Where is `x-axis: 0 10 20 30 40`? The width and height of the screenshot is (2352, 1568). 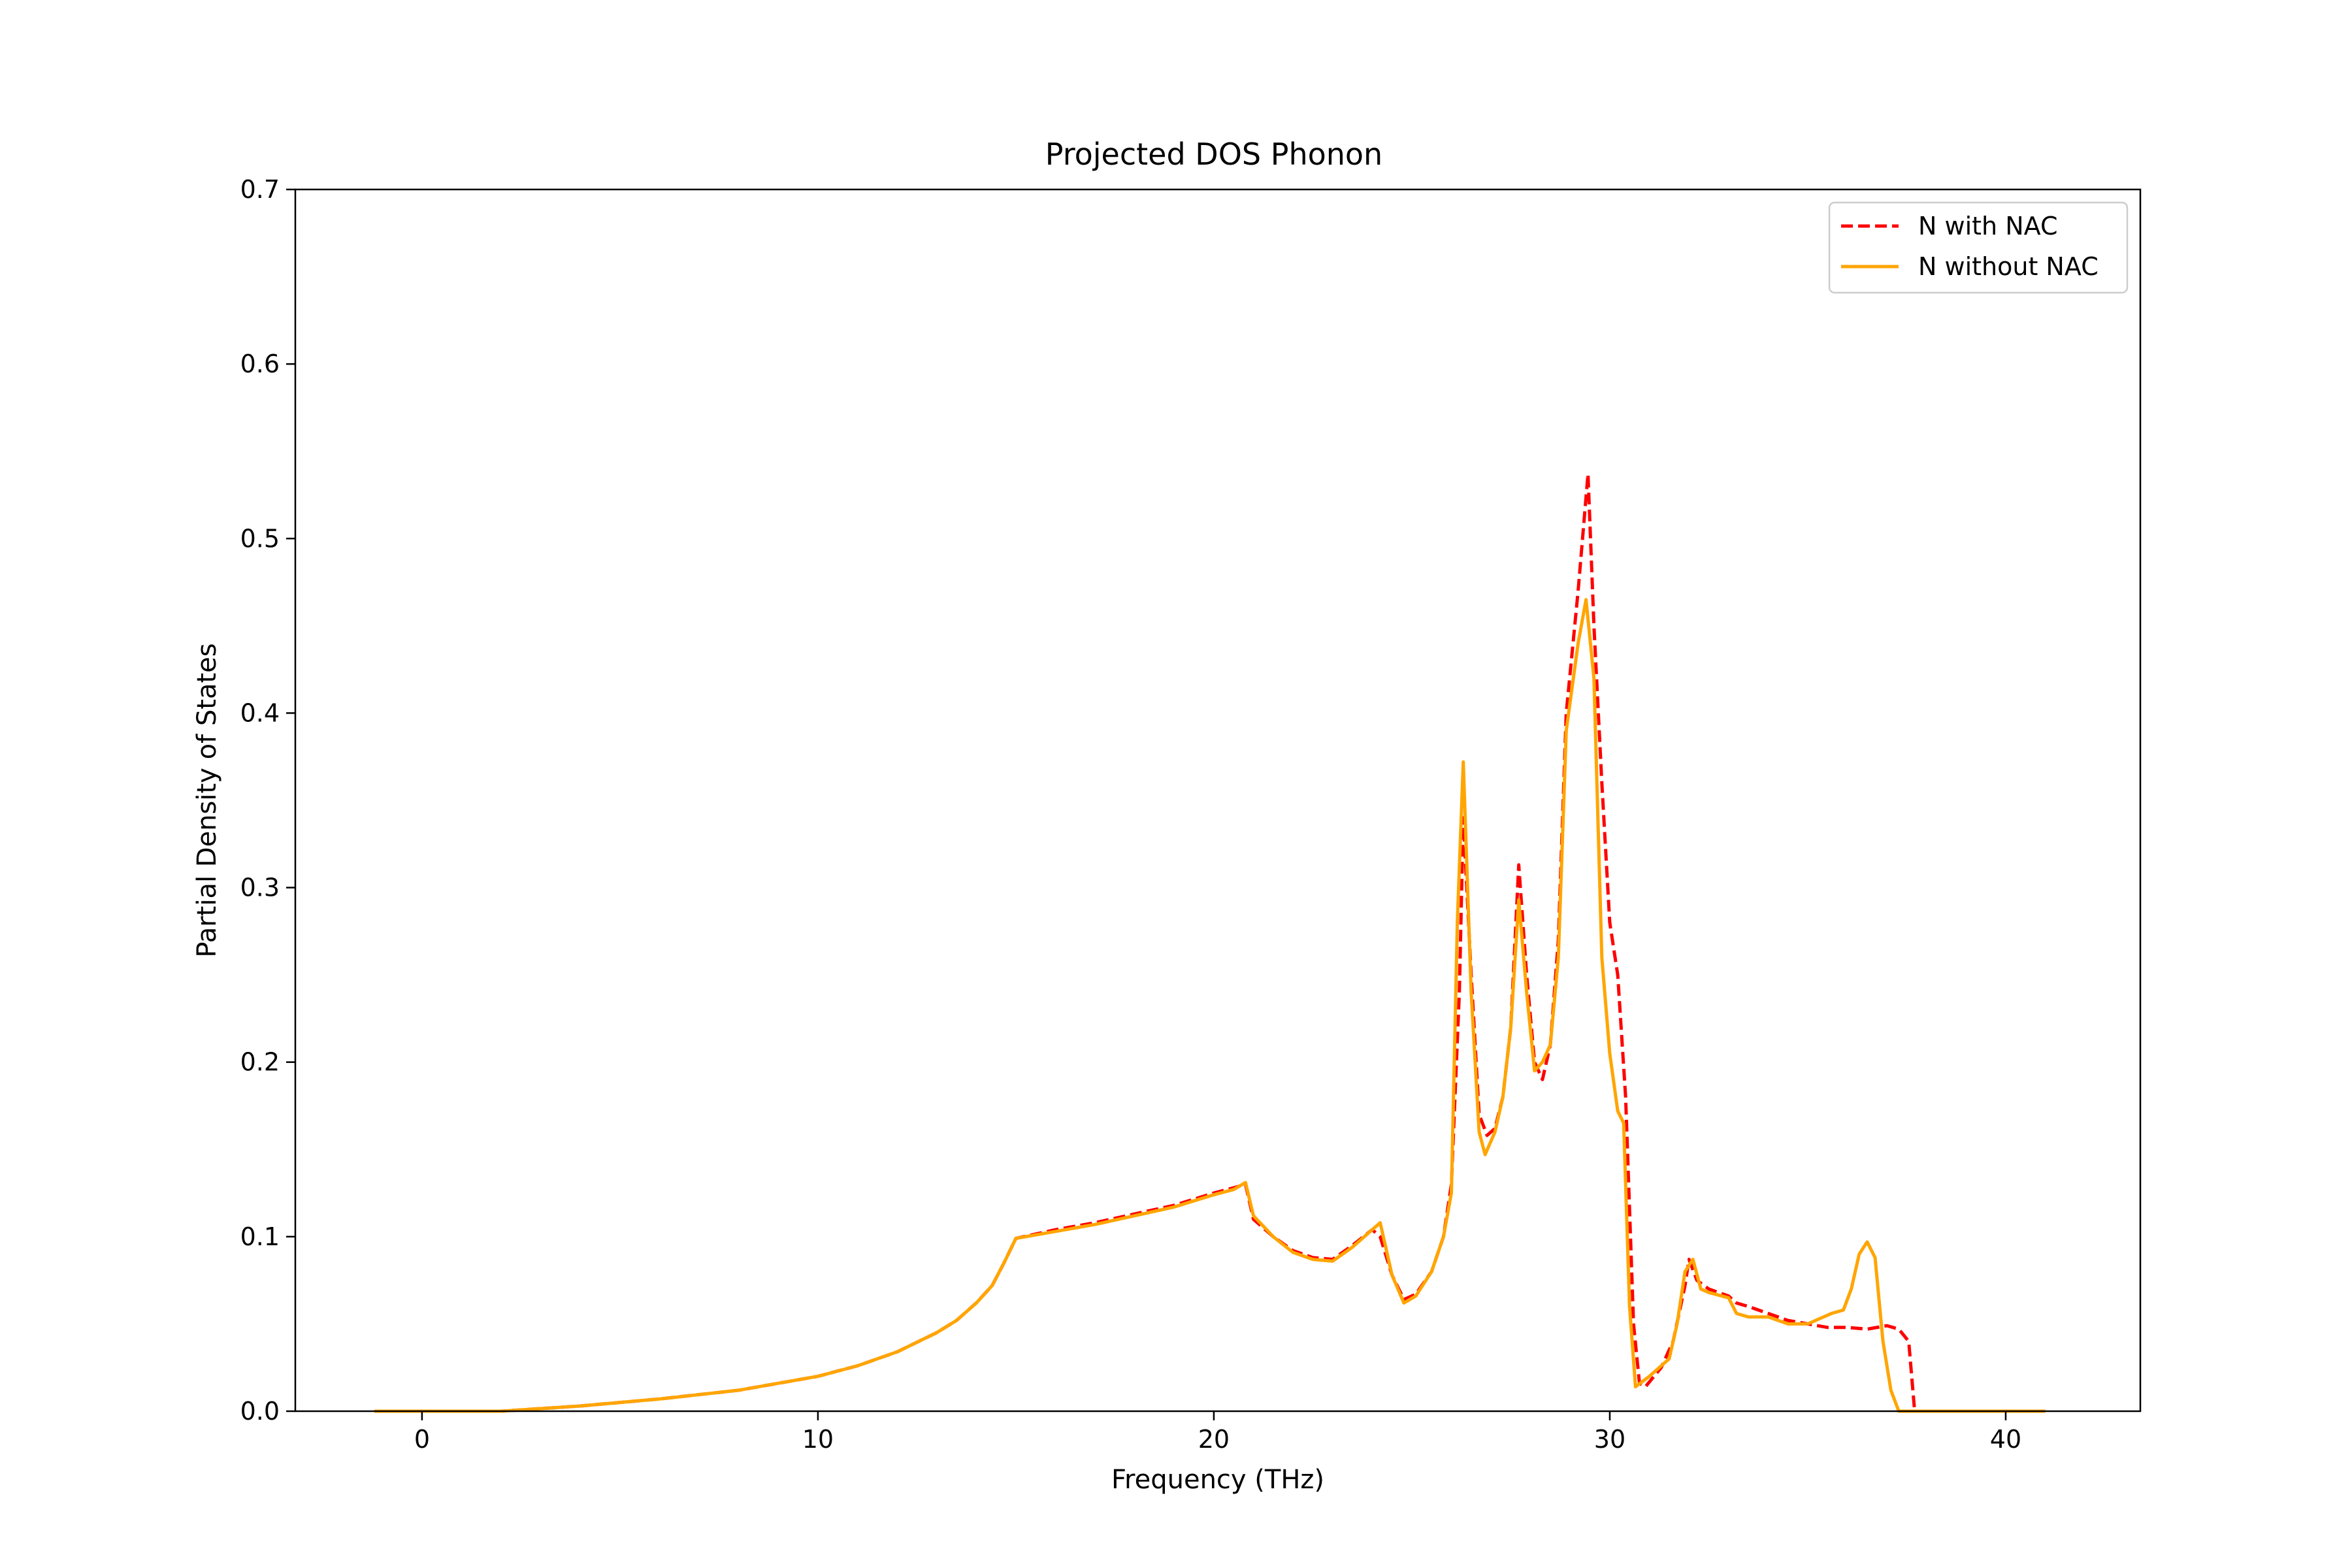 x-axis: 0 10 20 30 40 is located at coordinates (1217, 1432).